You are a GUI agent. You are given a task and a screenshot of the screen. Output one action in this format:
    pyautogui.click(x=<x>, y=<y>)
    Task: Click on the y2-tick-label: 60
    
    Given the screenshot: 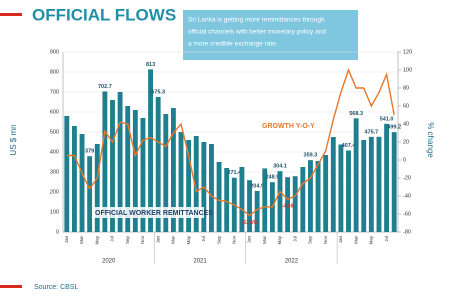 What is the action you would take?
    pyautogui.click(x=406, y=106)
    